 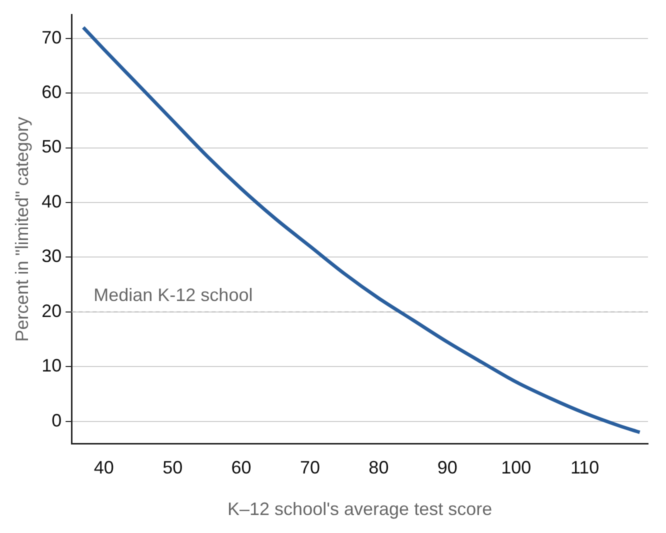 What do you see at coordinates (52, 146) in the screenshot?
I see `y-tick-label: 50` at bounding box center [52, 146].